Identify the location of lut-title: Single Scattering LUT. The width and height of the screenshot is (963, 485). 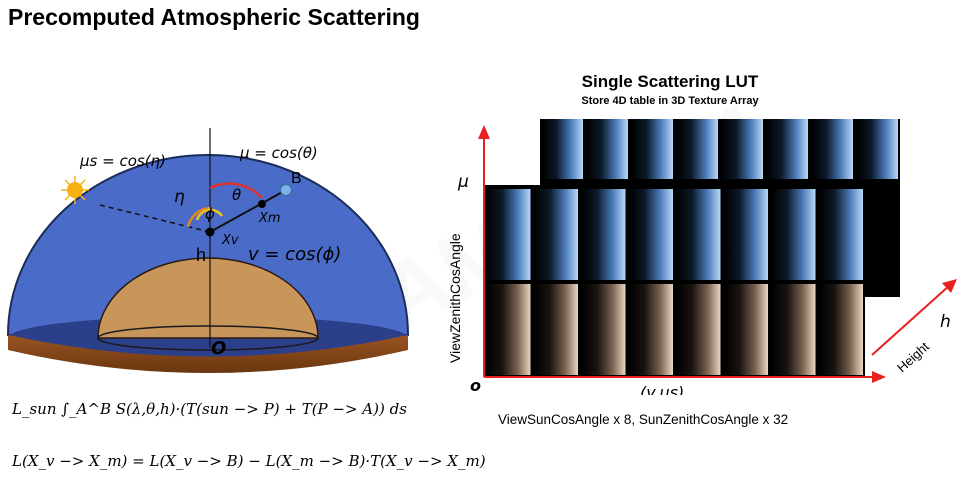
(670, 81).